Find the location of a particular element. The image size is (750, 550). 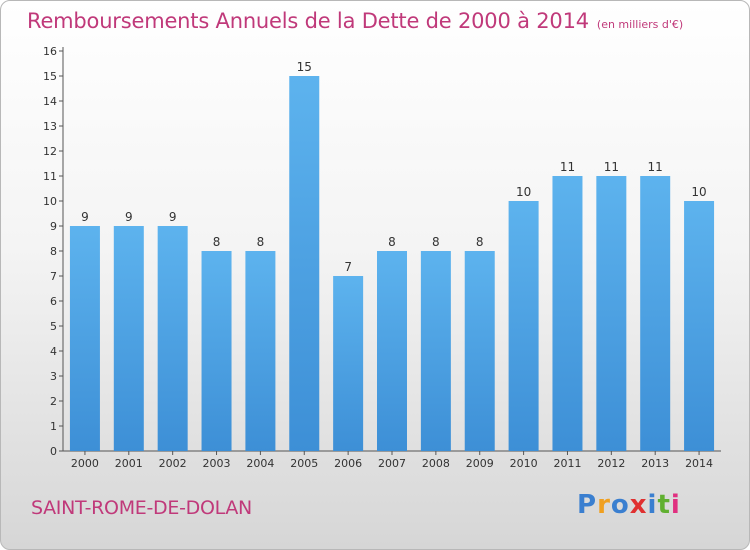

x-tick-label: 2005 is located at coordinates (304, 463).